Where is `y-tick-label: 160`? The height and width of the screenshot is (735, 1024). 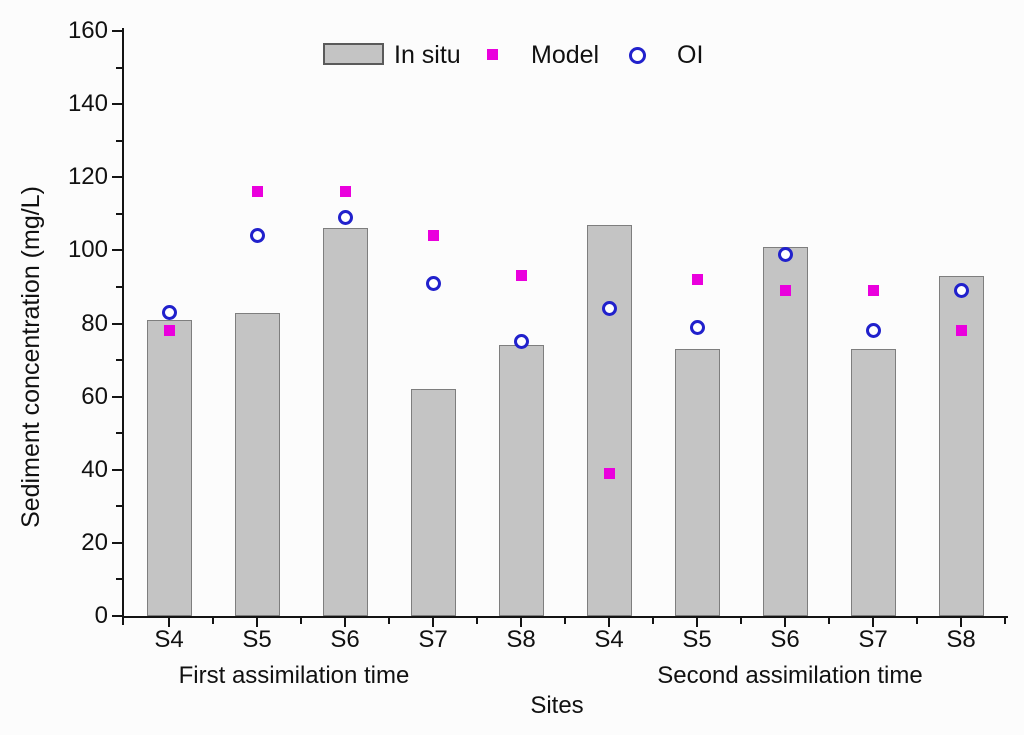 y-tick-label: 160 is located at coordinates (87, 30).